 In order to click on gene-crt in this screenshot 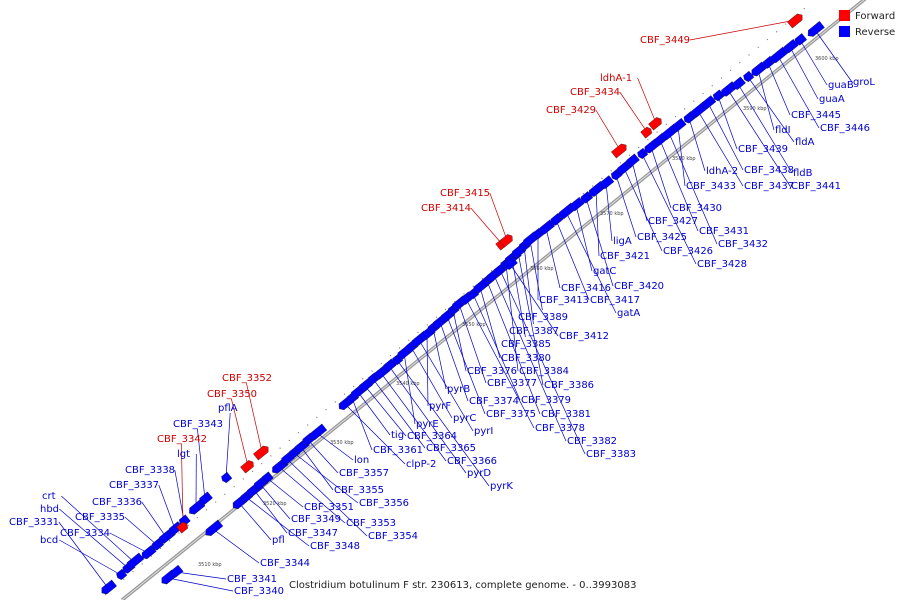, I will do `click(135, 560)`.